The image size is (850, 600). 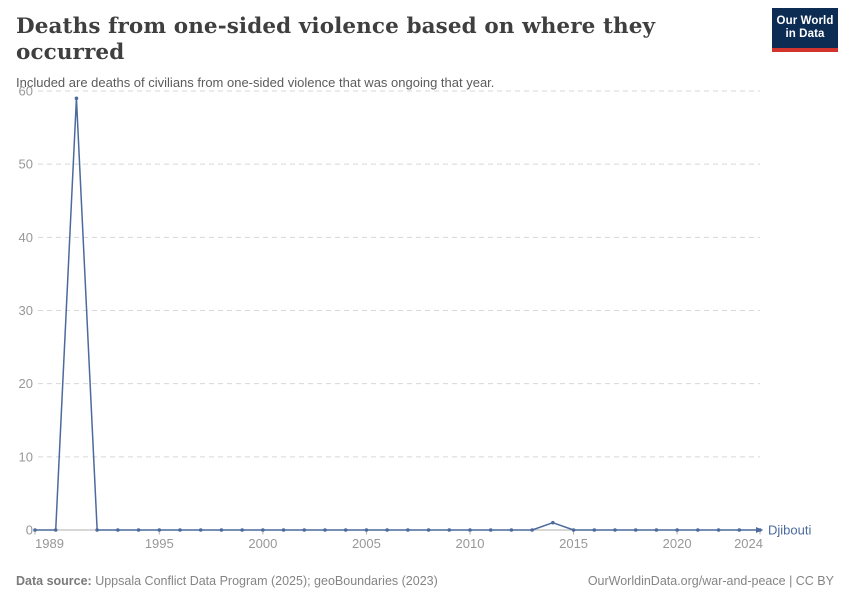 I want to click on x-tick-label: 1995, so click(x=159, y=543).